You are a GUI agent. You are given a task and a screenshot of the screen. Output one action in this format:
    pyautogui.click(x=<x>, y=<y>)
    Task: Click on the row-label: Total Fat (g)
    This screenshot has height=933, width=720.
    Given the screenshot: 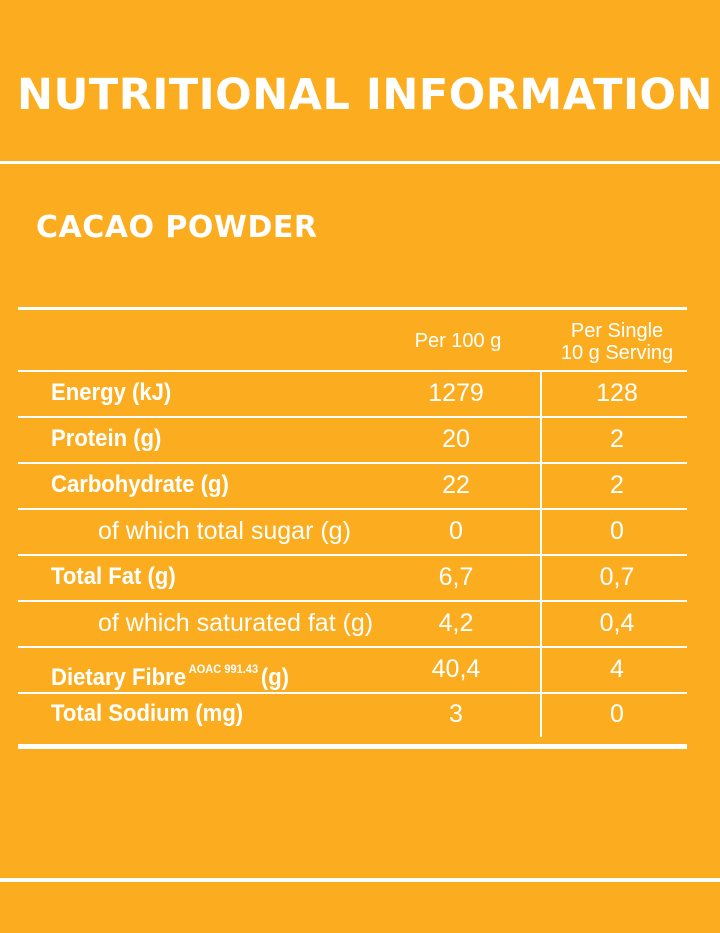 What is the action you would take?
    pyautogui.click(x=113, y=576)
    